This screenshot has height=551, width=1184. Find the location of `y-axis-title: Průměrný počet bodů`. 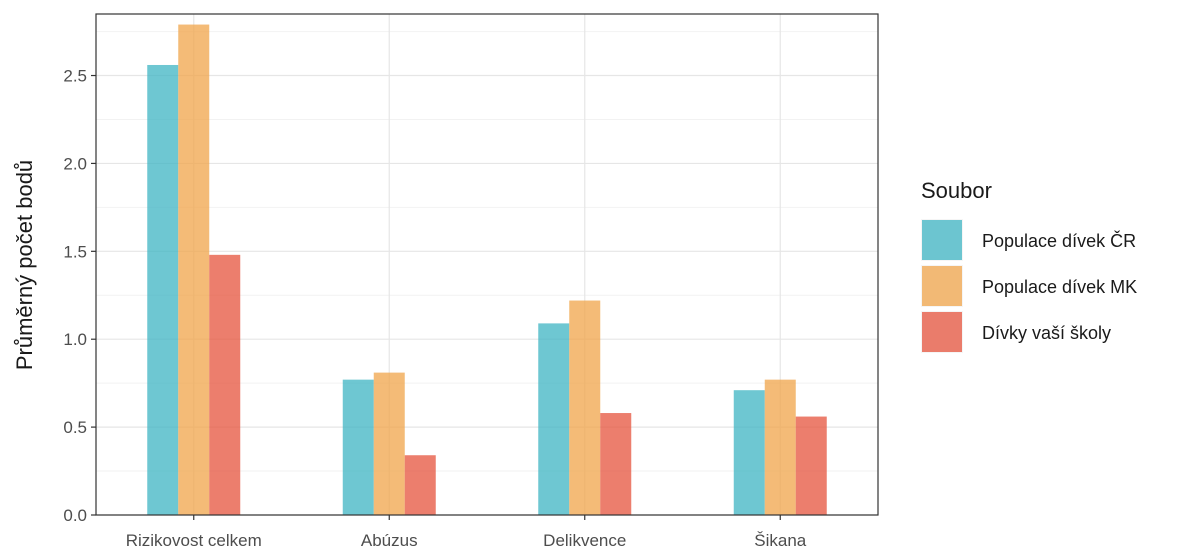

y-axis-title: Průměrný počet bodů is located at coordinates (24, 265).